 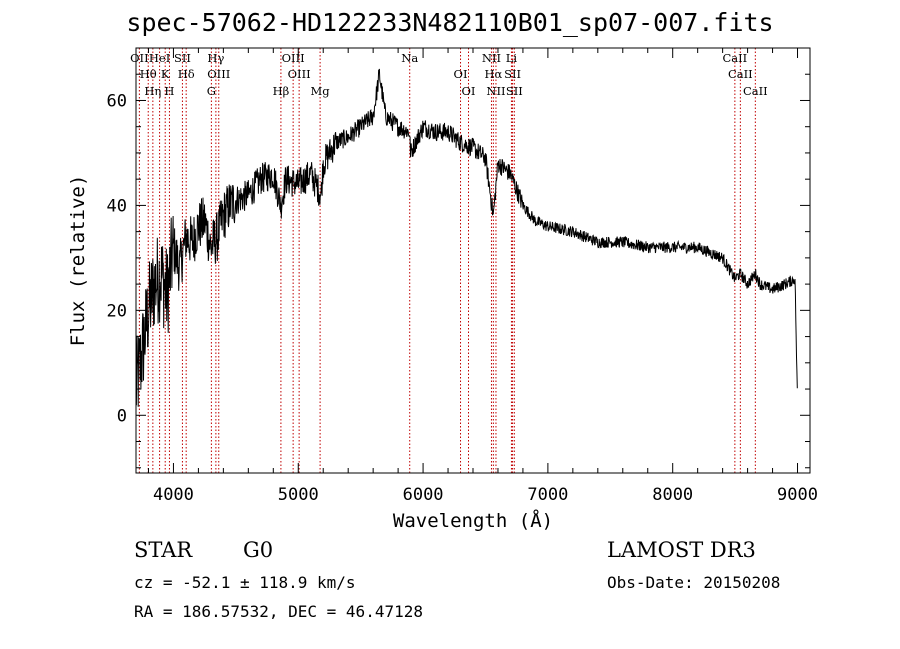 What do you see at coordinates (117, 311) in the screenshot?
I see `y-tick-label: 20` at bounding box center [117, 311].